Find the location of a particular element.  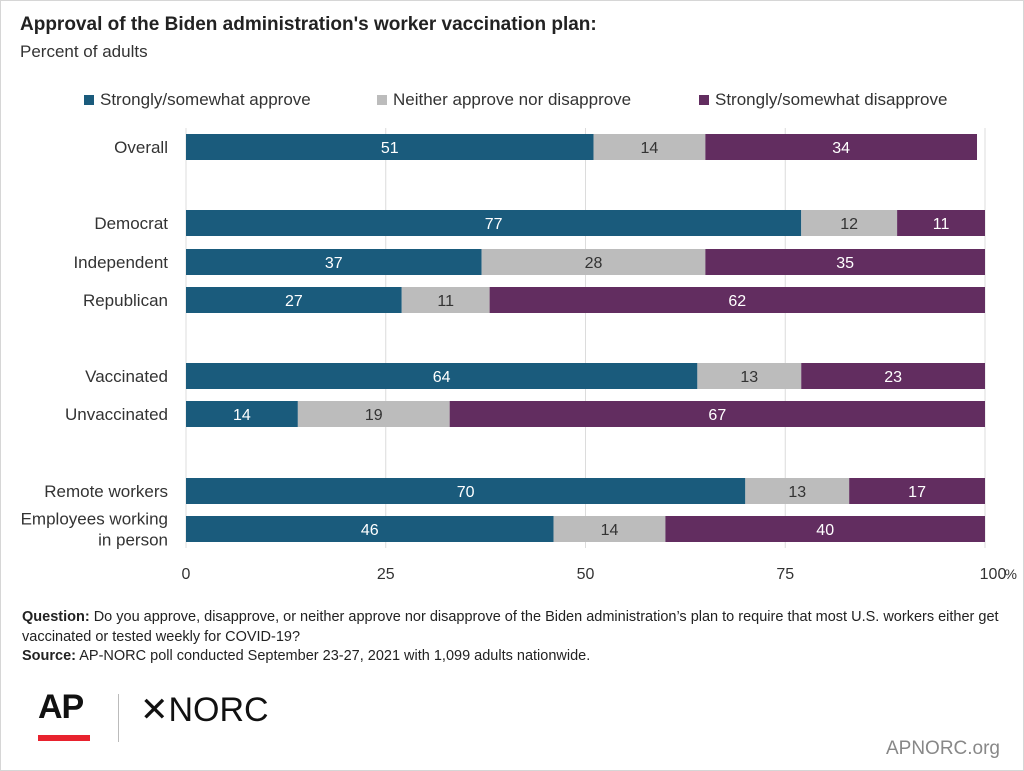

source-label: Source: is located at coordinates (49, 656).